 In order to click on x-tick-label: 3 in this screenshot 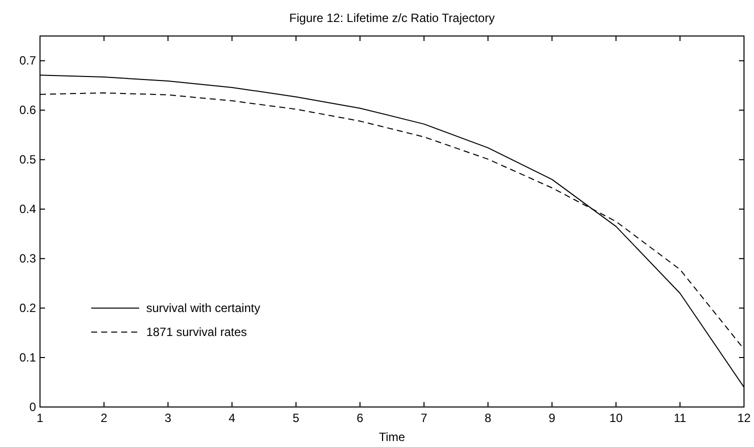, I will do `click(168, 418)`.